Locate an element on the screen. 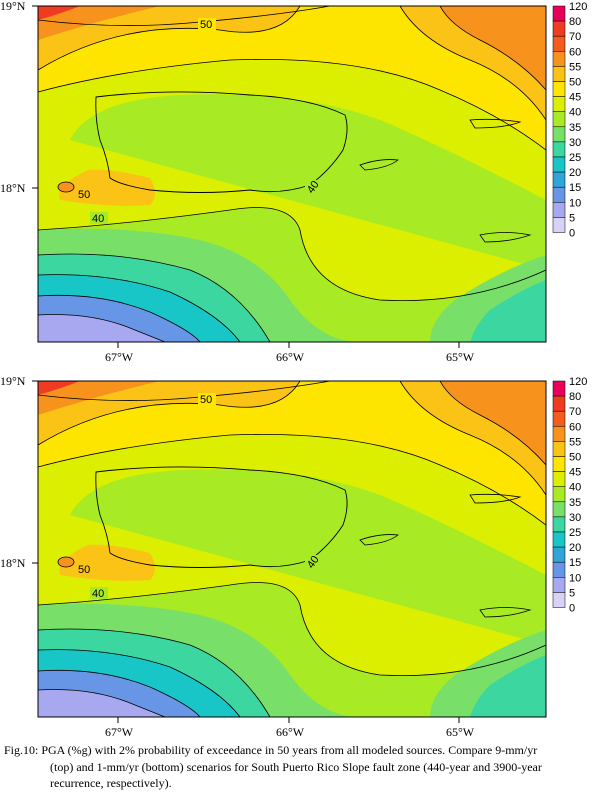  band-60-ne is located at coordinates (493, 48).